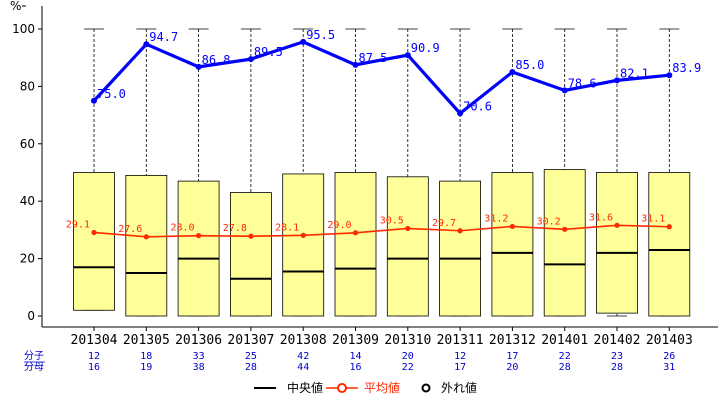 The image size is (720, 405). What do you see at coordinates (342, 388) in the screenshot?
I see `legend-mean-marker` at bounding box center [342, 388].